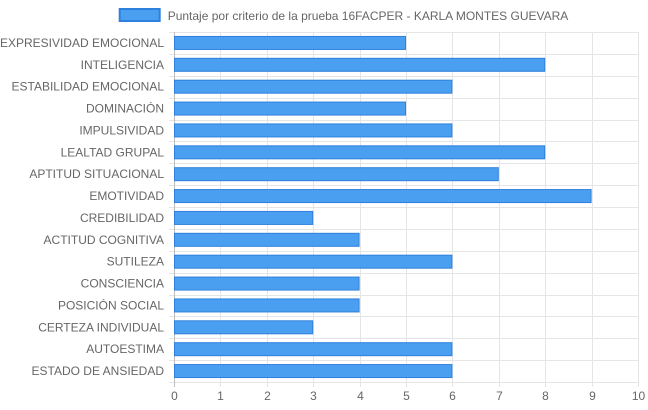 This screenshot has height=410, width=648. I want to click on category-label: ACTITUD COGNITIVA, so click(104, 240).